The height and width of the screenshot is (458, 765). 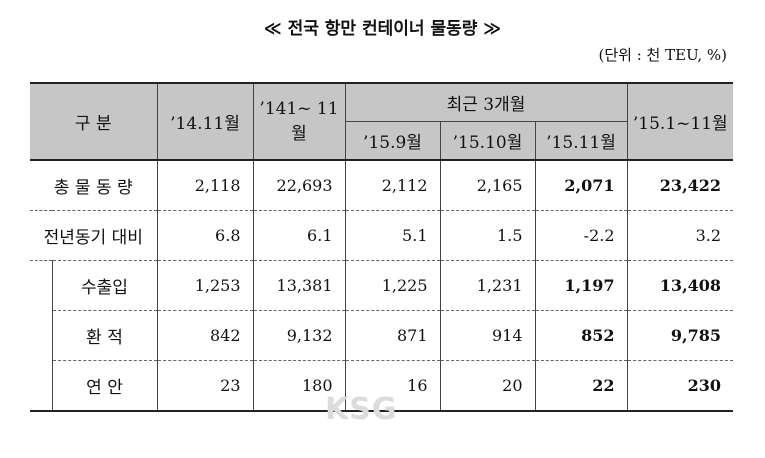 I want to click on table-cell: 22,693, so click(x=299, y=185).